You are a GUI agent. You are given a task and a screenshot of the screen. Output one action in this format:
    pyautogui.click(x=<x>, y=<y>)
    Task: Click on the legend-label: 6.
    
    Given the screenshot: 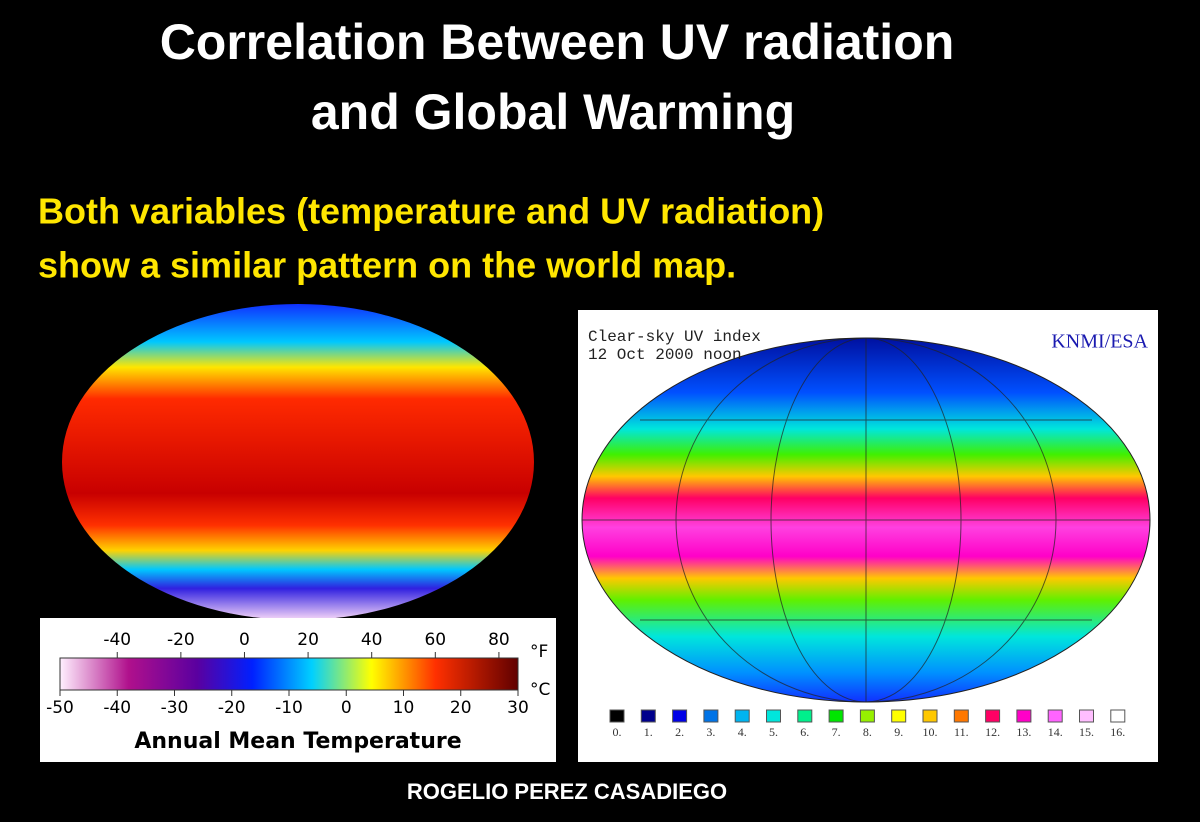 What is the action you would take?
    pyautogui.click(x=804, y=732)
    